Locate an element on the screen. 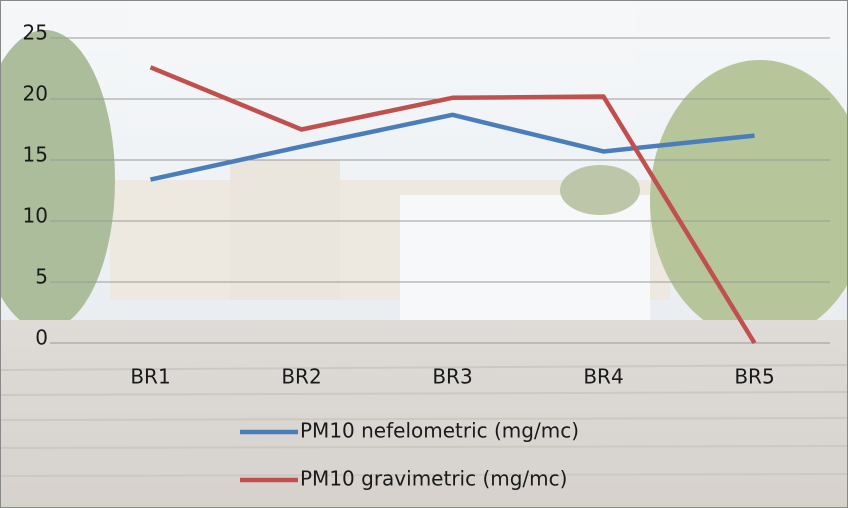 This screenshot has height=508, width=848. y-tick-label: 0 is located at coordinates (41, 338).